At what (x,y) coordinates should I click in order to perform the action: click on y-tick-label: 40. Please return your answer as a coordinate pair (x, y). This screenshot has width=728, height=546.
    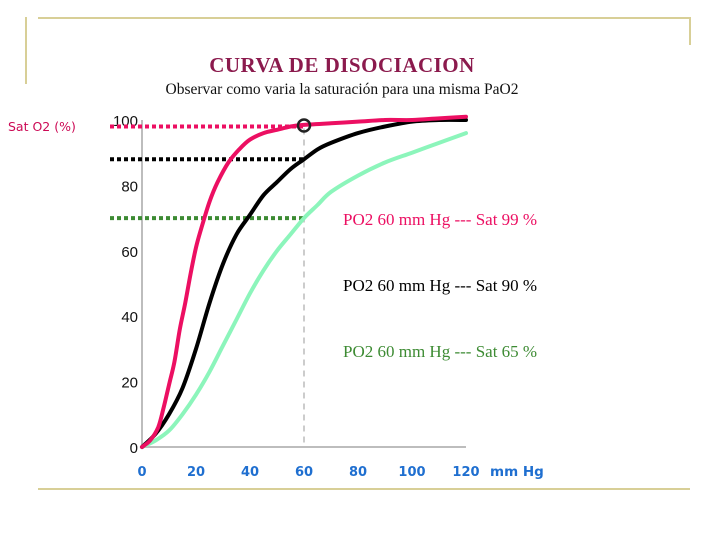
    Looking at the image, I should click on (129, 317).